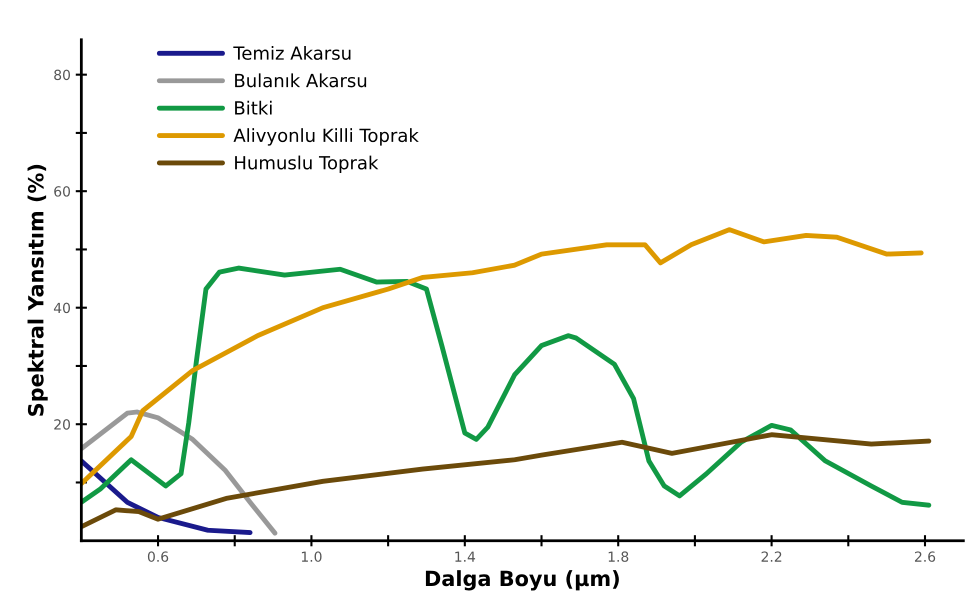  I want to click on y-tick-label: 80, so click(62, 75).